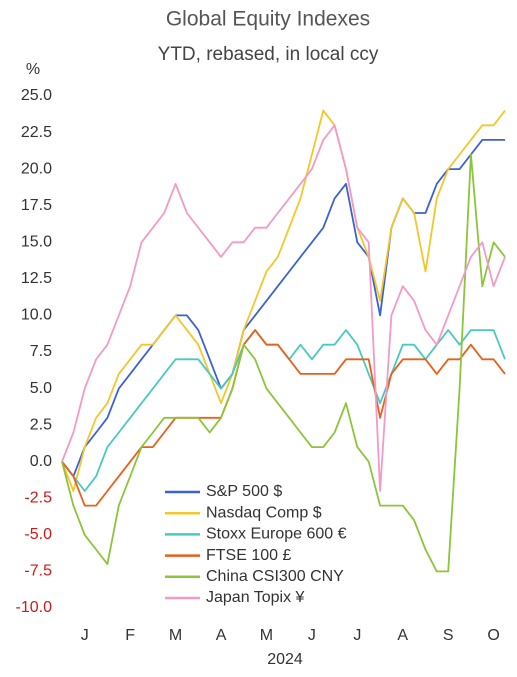  Describe the element at coordinates (36, 315) in the screenshot. I see `y-tick-label: 10.0` at that location.